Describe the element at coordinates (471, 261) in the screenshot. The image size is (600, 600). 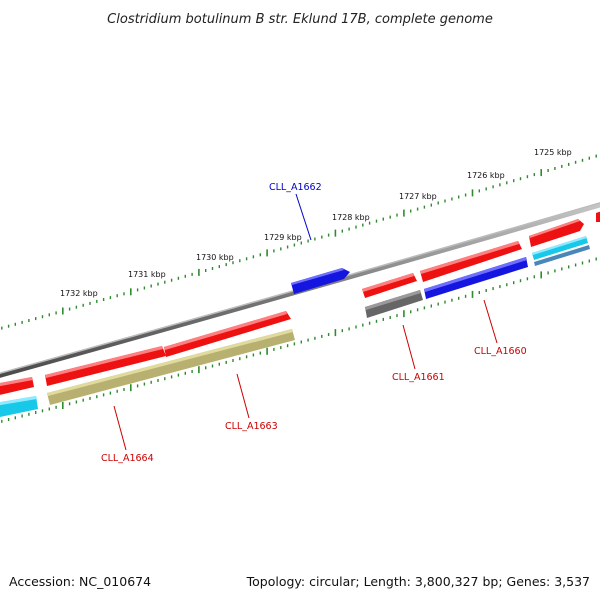
I see `gene-cll-a1660-red` at that location.